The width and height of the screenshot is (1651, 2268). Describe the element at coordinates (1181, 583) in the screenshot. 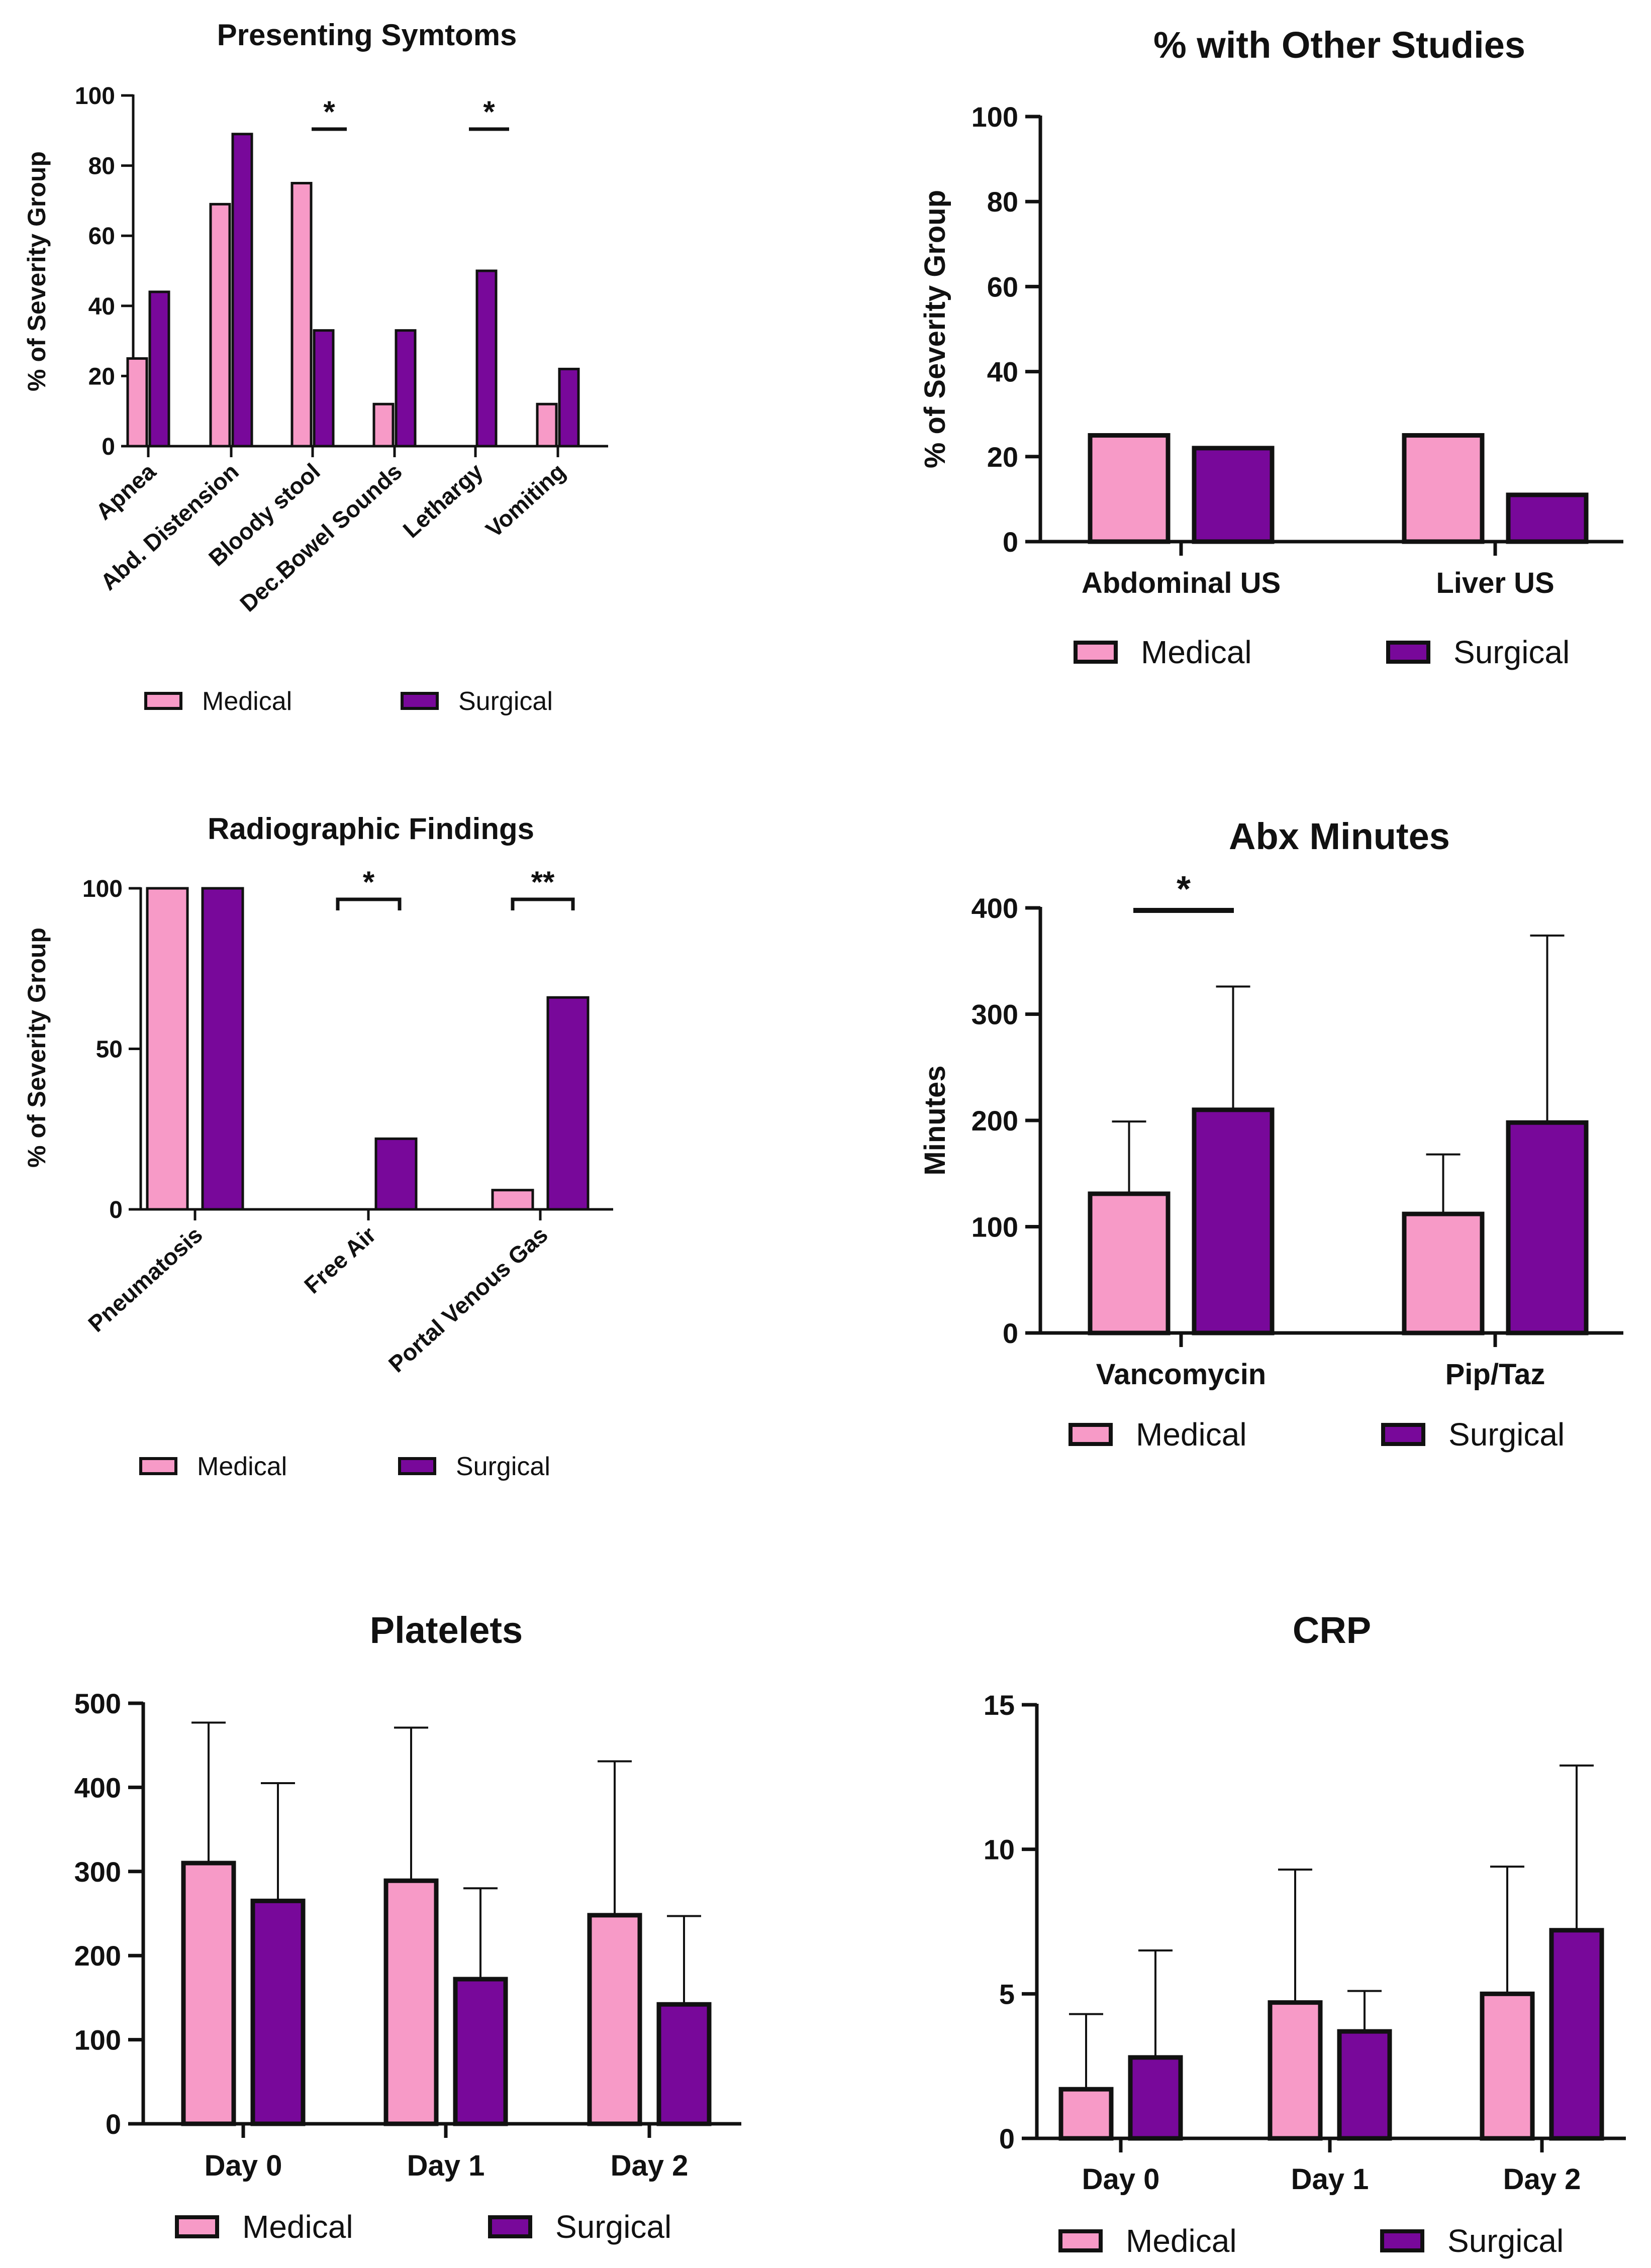

I see `x-category-label: Abdominal US` at that location.